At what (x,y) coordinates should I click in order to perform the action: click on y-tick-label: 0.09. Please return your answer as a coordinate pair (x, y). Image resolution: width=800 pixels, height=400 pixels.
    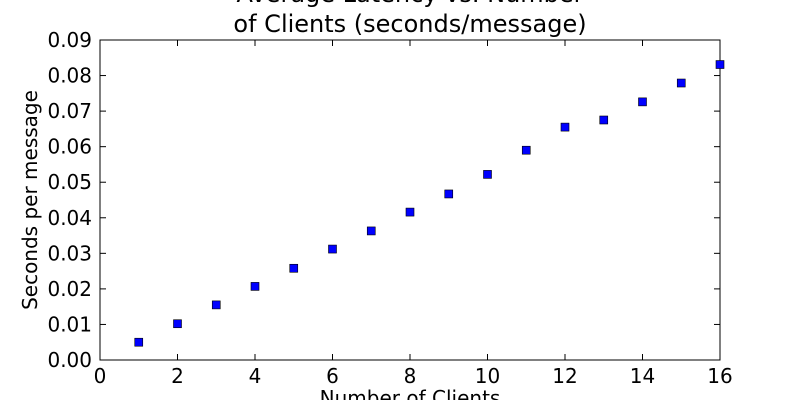
    Looking at the image, I should click on (69, 40).